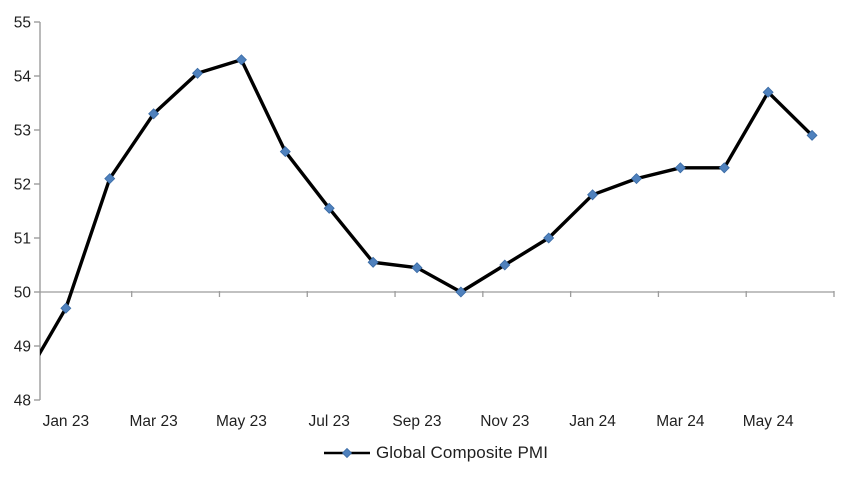 The image size is (852, 481). I want to click on legend-diamond-icon, so click(347, 453).